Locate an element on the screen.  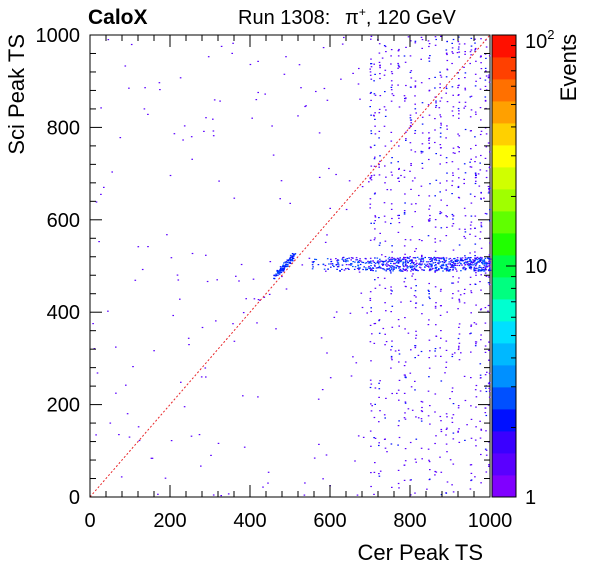
y-axis-label: Sci Peak TS is located at coordinates (16, 94).